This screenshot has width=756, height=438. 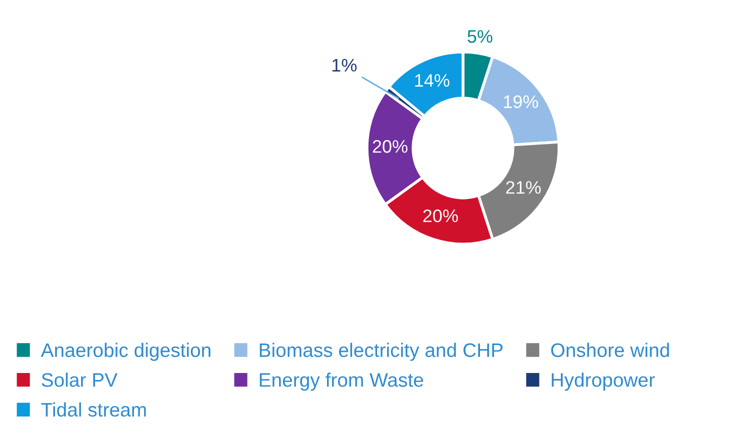 What do you see at coordinates (521, 101) in the screenshot?
I see `data-label: 19%` at bounding box center [521, 101].